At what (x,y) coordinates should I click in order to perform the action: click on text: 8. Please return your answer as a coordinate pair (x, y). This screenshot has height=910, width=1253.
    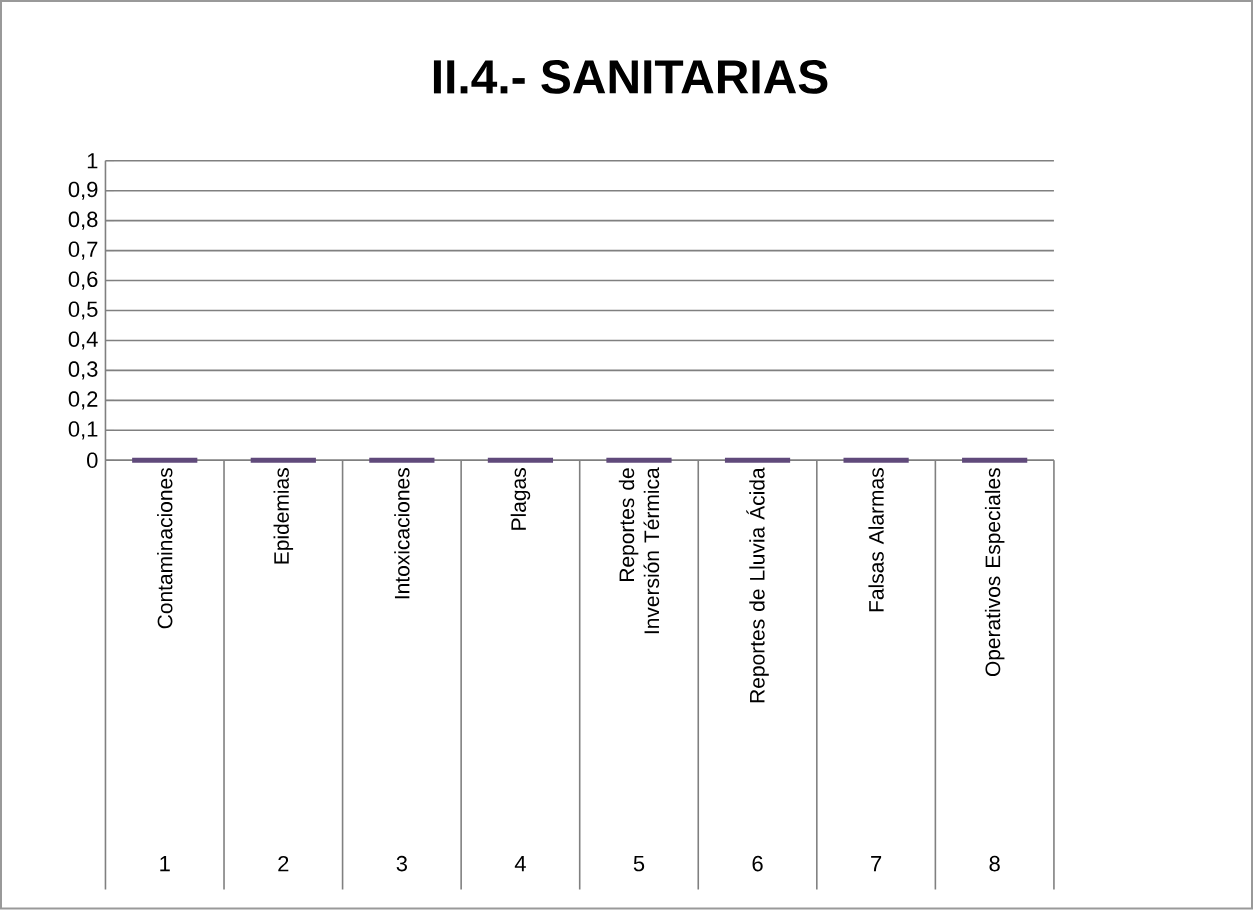
    Looking at the image, I should click on (994, 864).